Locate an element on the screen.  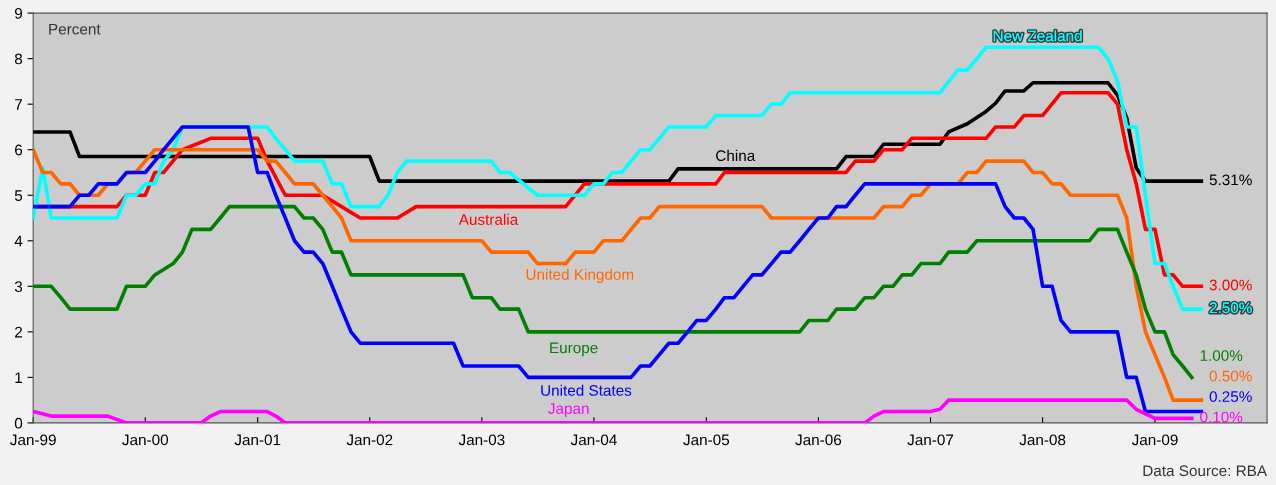
series-label: New Zealand is located at coordinates (1037, 36).